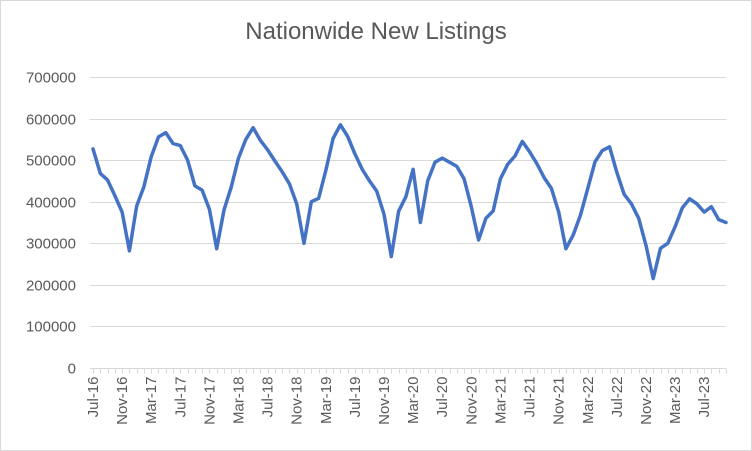 Image resolution: width=752 pixels, height=451 pixels. What do you see at coordinates (355, 397) in the screenshot?
I see `x-tick-label: Jul-19` at bounding box center [355, 397].